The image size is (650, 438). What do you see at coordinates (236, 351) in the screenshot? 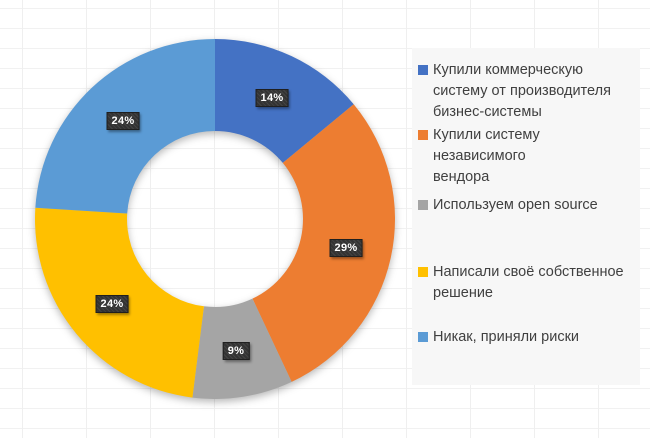
I see `slice-label: 9%` at bounding box center [236, 351].